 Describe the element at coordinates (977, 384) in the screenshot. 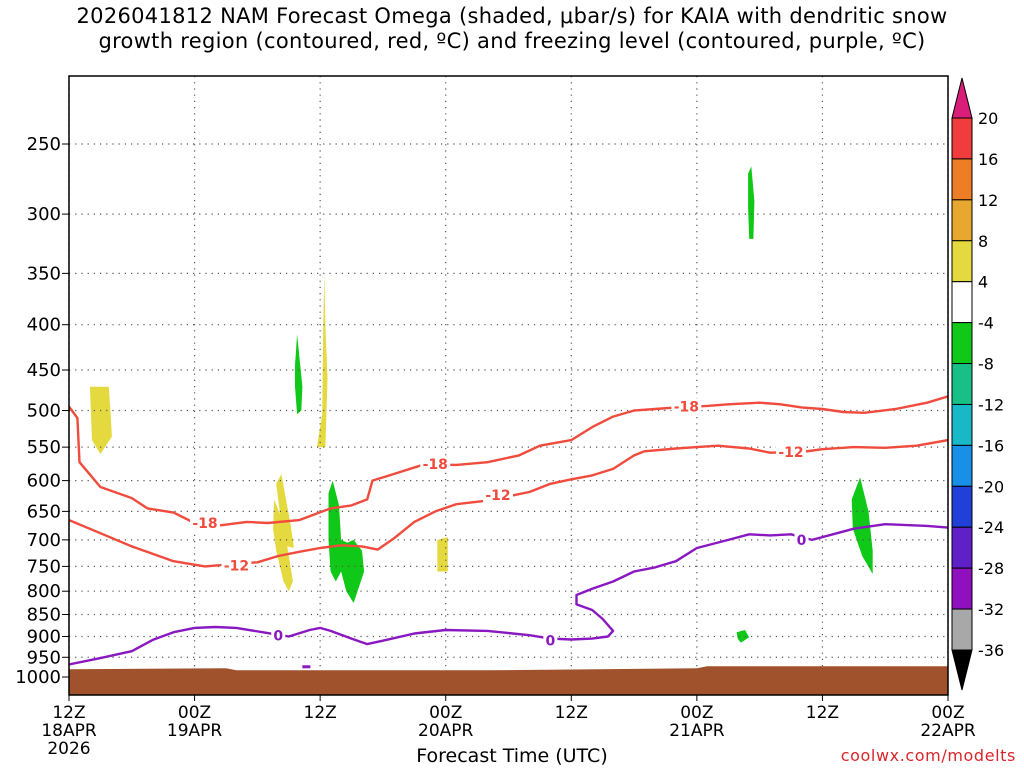

I see `colorbar: 20 16 12 8 4 -4 -8 -12 -16 -20 -24 -28 -32 -36` at that location.